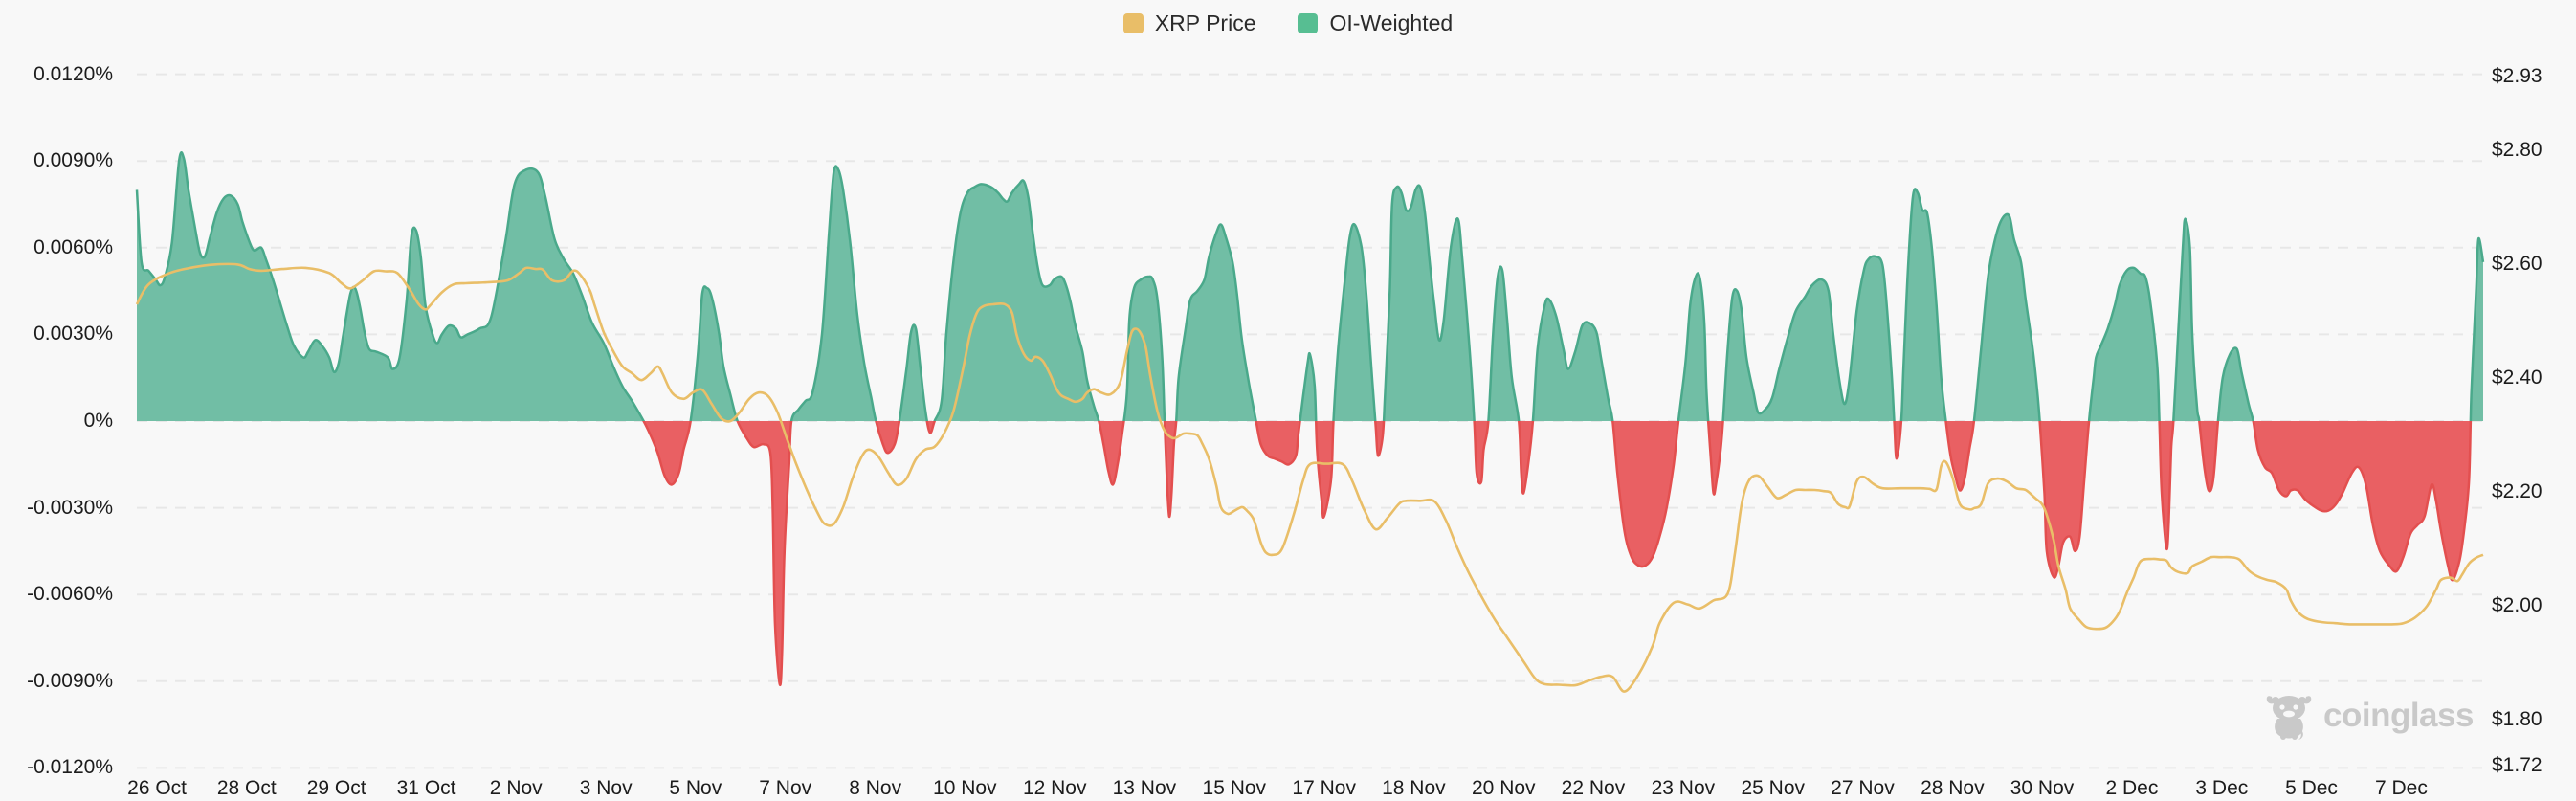 The height and width of the screenshot is (801, 2576). Describe the element at coordinates (1133, 23) in the screenshot. I see `xrp-price-swatch-icon` at that location.